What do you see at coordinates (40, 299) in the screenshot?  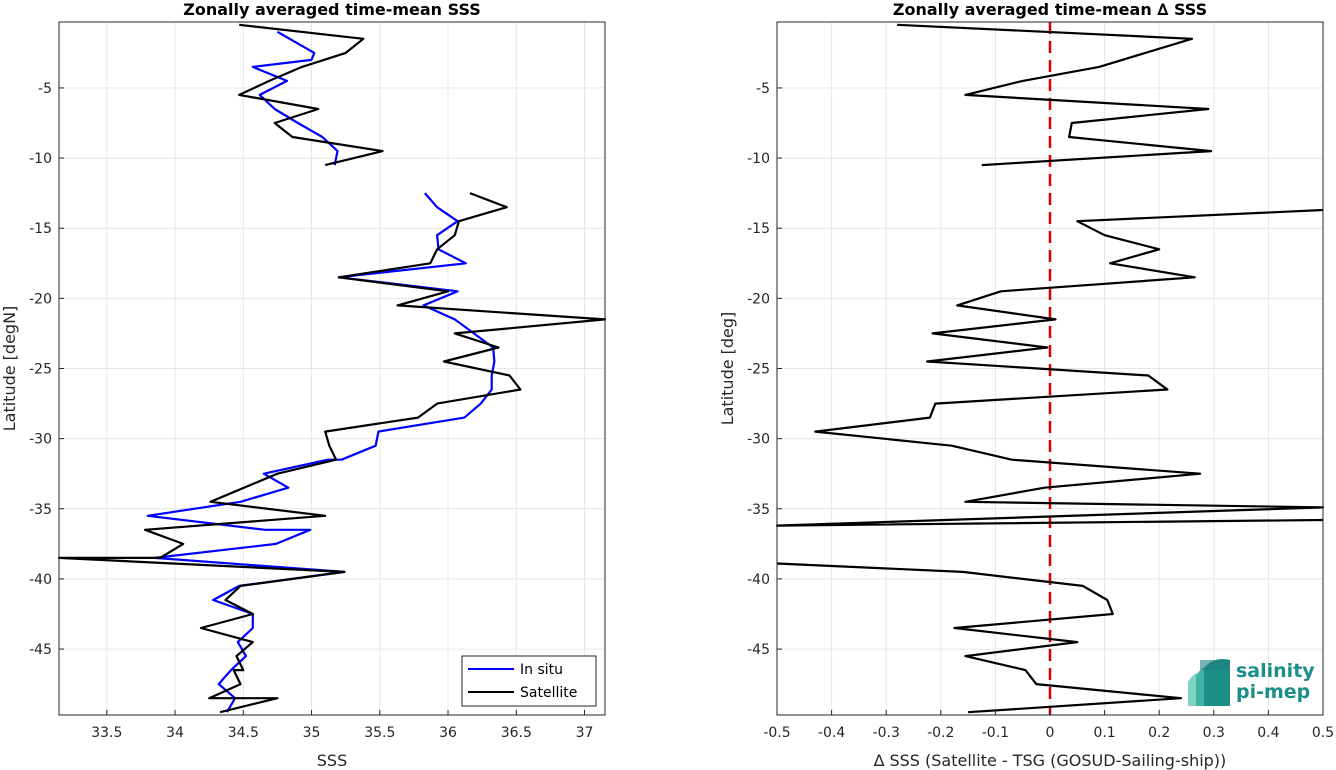 I see `left-y-tick-label: -20` at bounding box center [40, 299].